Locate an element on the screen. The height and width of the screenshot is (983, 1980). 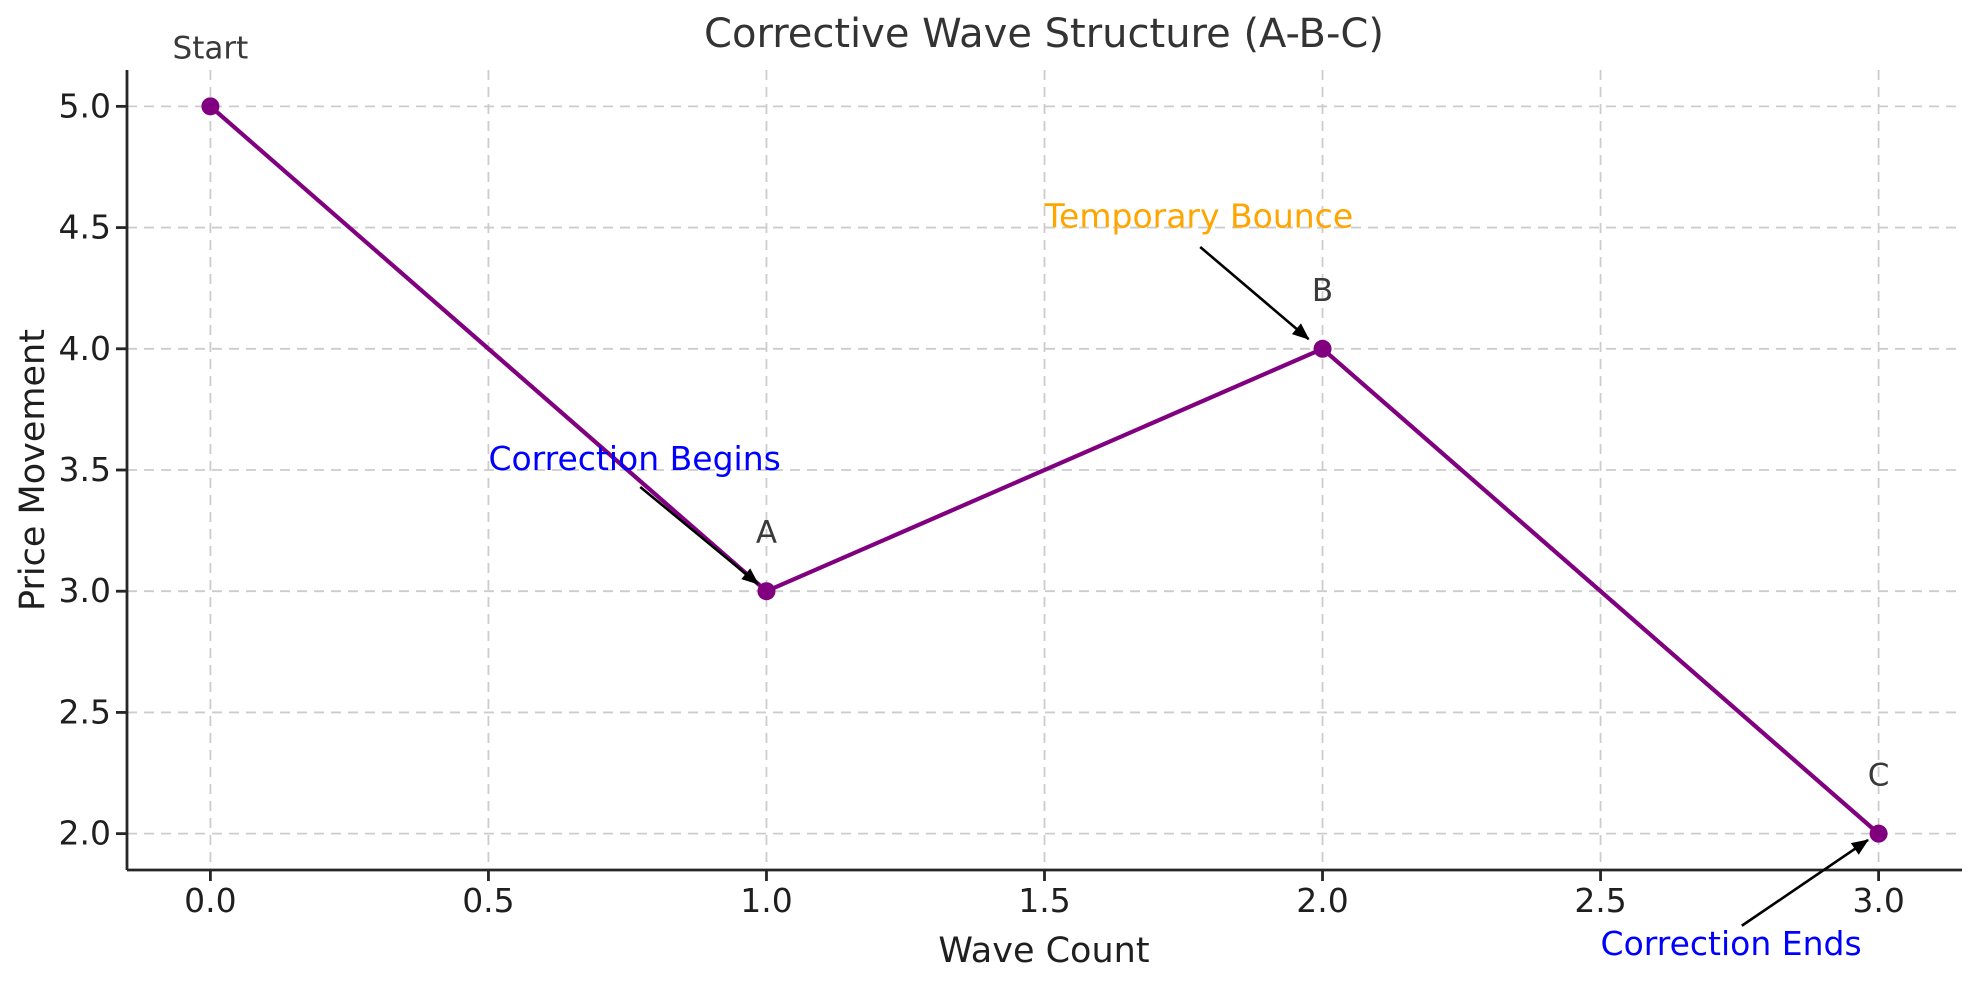
data-point-C is located at coordinates (1878, 833).